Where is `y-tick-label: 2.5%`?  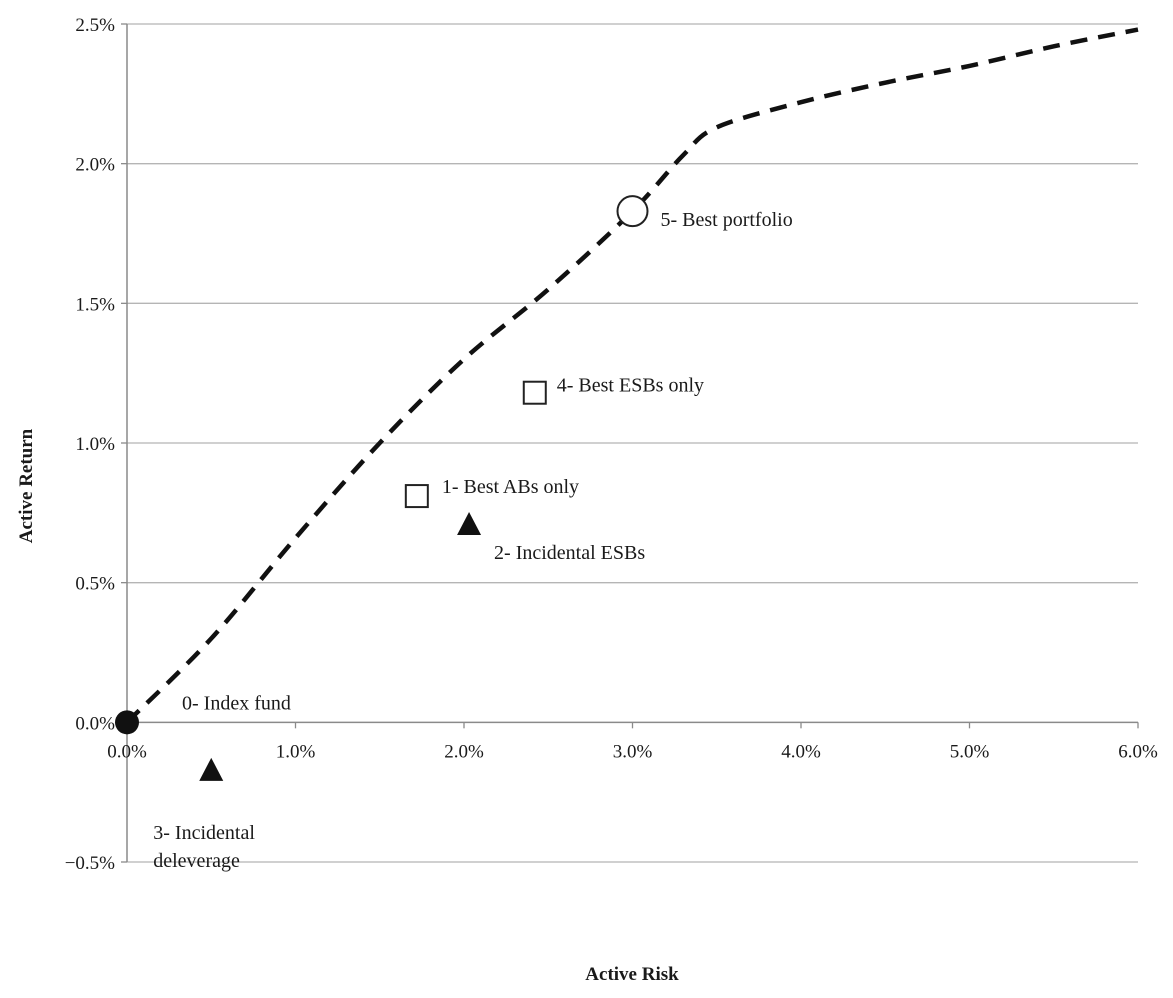 y-tick-label: 2.5% is located at coordinates (95, 25).